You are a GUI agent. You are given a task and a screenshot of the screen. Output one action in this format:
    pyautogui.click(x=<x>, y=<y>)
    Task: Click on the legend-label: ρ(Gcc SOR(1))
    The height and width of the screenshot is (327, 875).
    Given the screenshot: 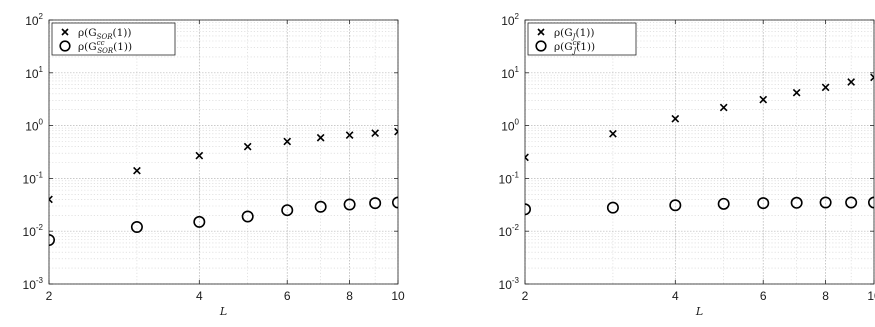 What is the action you would take?
    pyautogui.click(x=105, y=47)
    